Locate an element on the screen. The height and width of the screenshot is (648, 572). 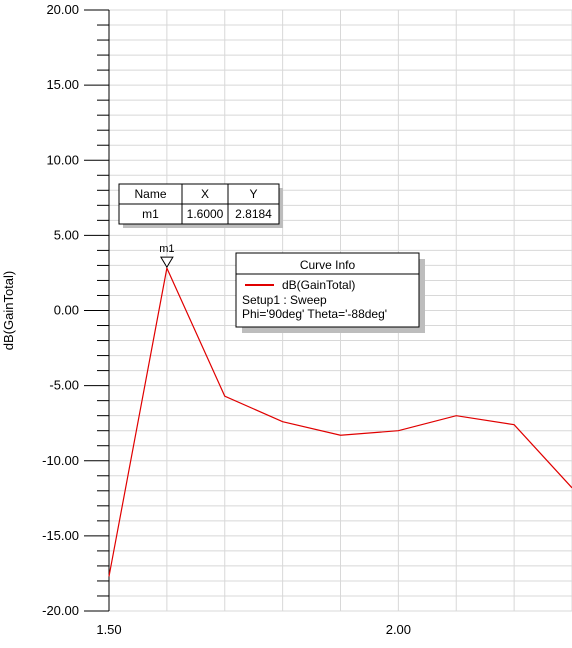
y-tick-label: 15.00 is located at coordinates (62, 84).